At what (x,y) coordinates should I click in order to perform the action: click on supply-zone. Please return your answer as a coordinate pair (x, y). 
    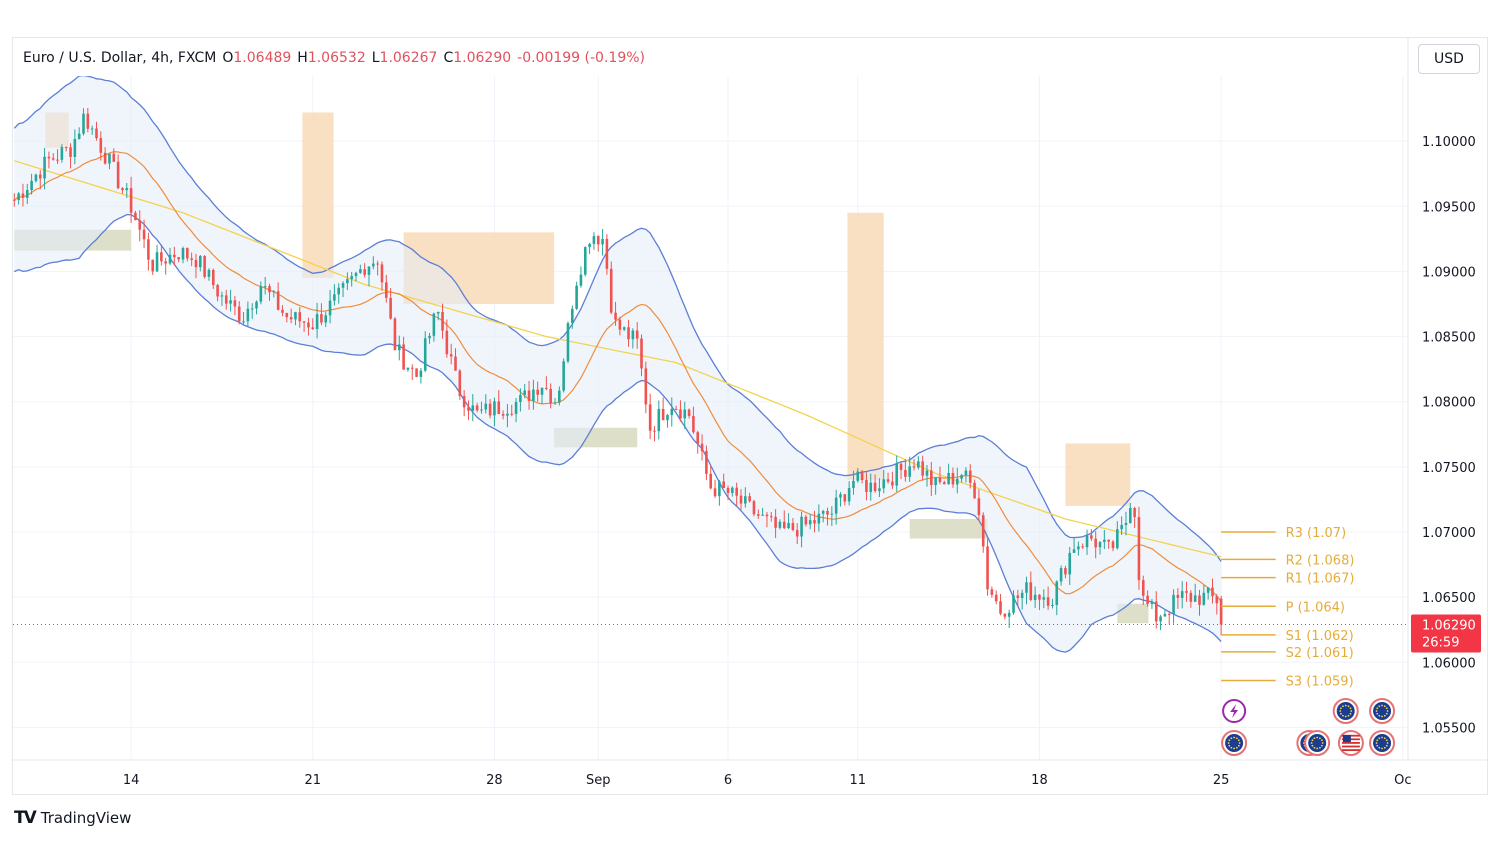
    Looking at the image, I should click on (318, 195).